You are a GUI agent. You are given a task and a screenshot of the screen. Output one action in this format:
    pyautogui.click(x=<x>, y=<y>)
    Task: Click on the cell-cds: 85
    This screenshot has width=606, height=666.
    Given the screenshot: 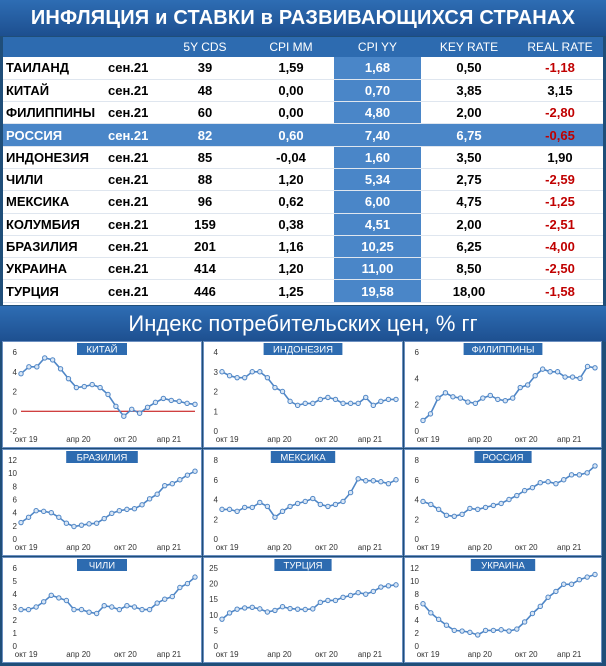 What is the action you would take?
    pyautogui.click(x=205, y=157)
    